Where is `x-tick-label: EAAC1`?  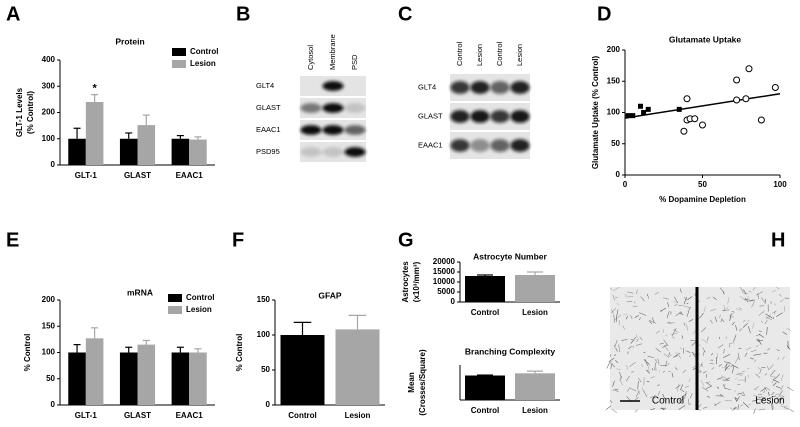 x-tick-label: EAAC1 is located at coordinates (190, 175).